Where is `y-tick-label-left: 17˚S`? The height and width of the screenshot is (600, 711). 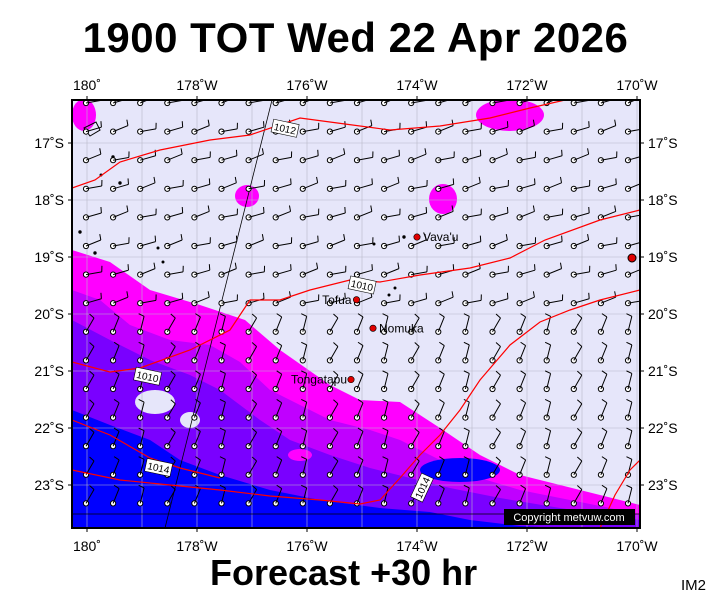 y-tick-label-left: 17˚S is located at coordinates (49, 143).